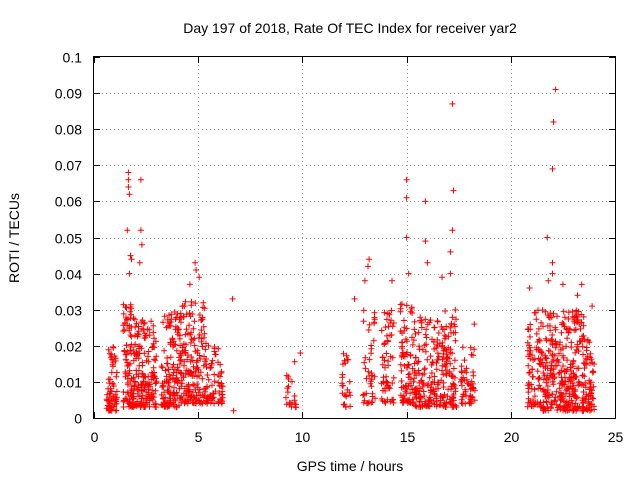  What do you see at coordinates (512, 437) in the screenshot?
I see `x-tick-label: 20` at bounding box center [512, 437].